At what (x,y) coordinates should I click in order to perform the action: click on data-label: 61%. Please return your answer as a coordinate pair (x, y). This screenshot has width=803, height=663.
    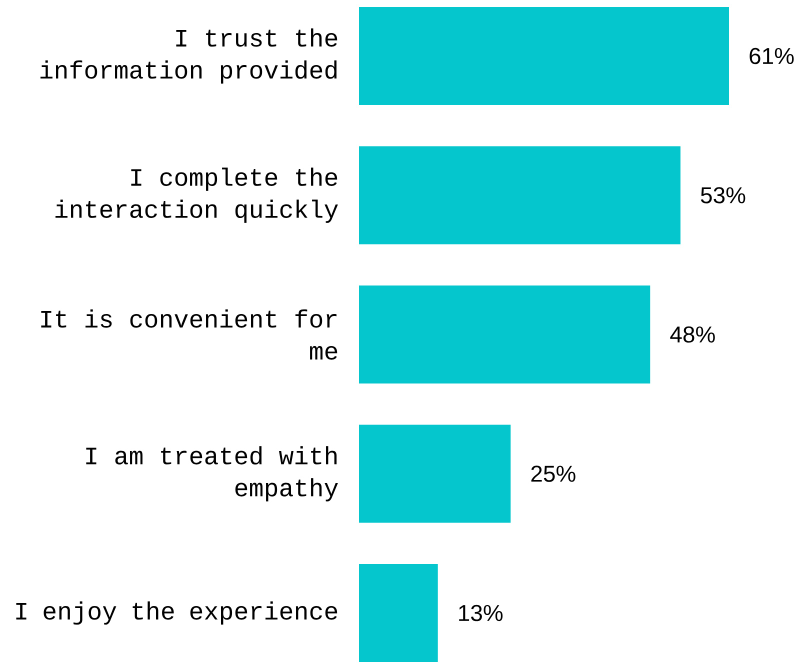
    Looking at the image, I should click on (772, 56).